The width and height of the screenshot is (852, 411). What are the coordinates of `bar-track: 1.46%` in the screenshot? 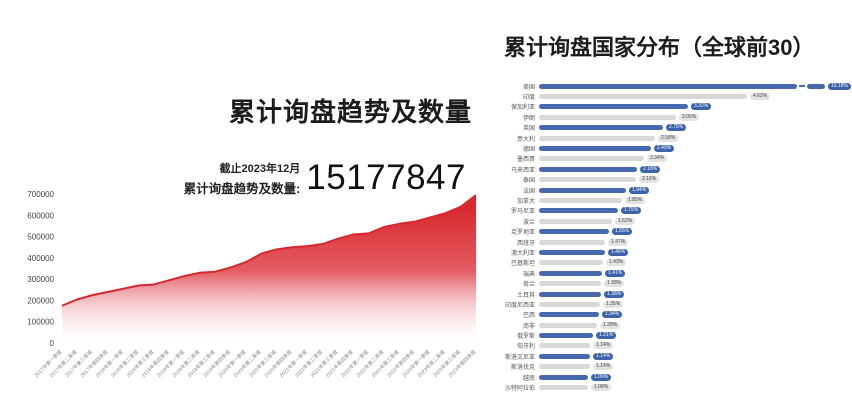 It's located at (695, 252).